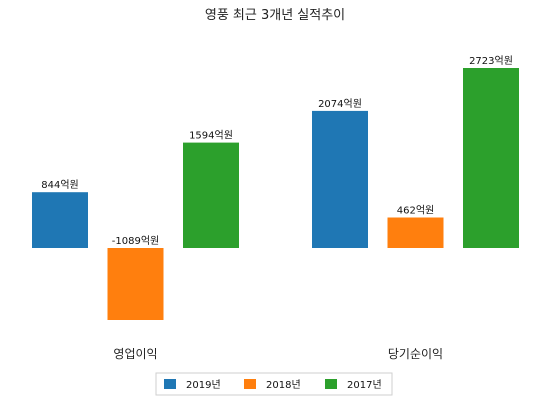 Image resolution: width=550 pixels, height=401 pixels. I want to click on bar-value-label-1-1: 462억원, so click(416, 211).